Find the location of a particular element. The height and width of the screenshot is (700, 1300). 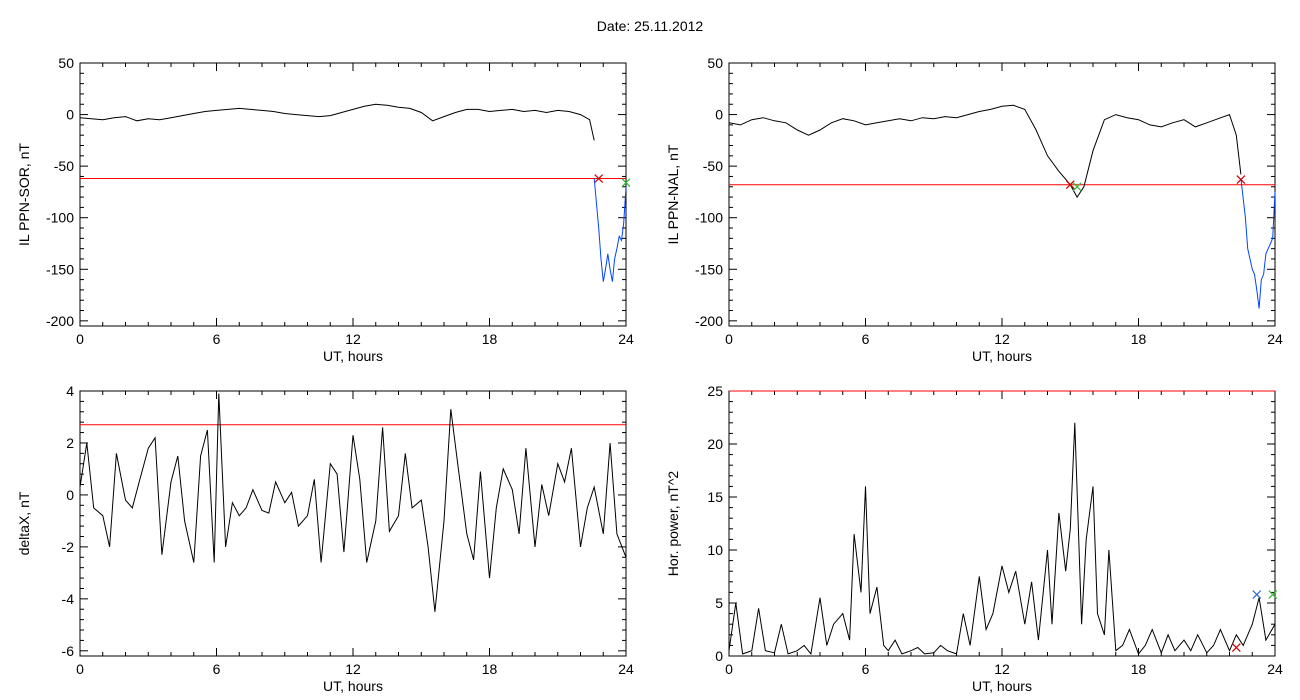

y-tick-label: 15 is located at coordinates (715, 497).